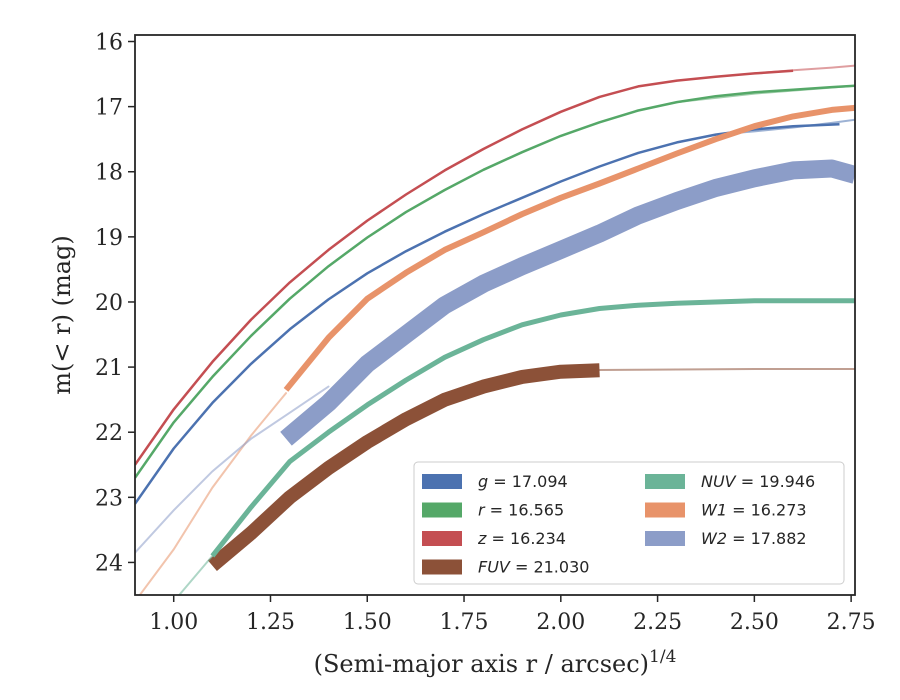  Describe the element at coordinates (525, 510) in the screenshot. I see `legend-value-1: = 16.565` at that location.